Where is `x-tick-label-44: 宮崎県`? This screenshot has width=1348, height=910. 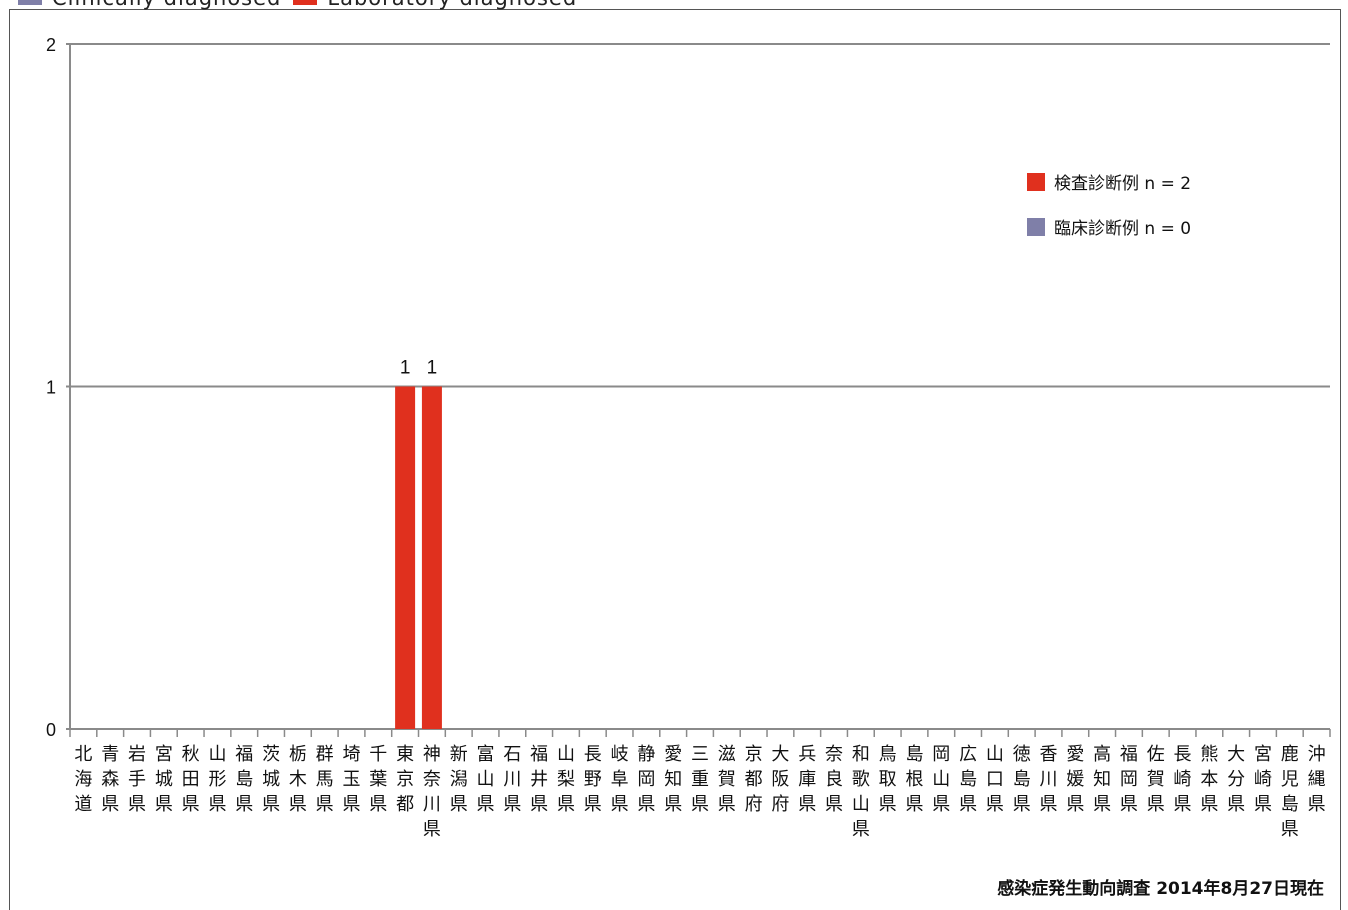 x-tick-label-44: 宮崎県 is located at coordinates (1263, 779).